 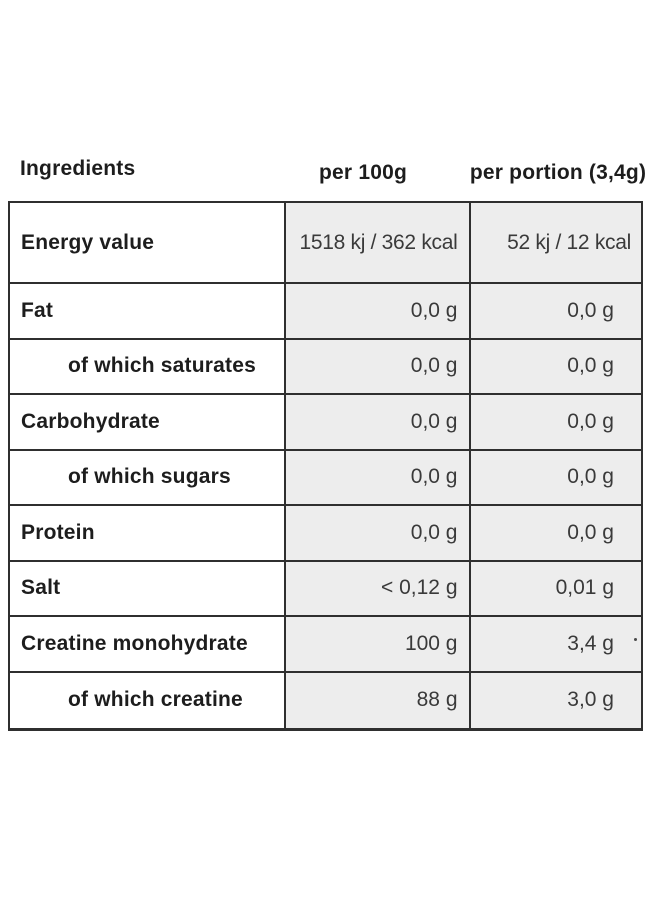 I want to click on ingredient-name: Carbohydrate, so click(x=147, y=422).